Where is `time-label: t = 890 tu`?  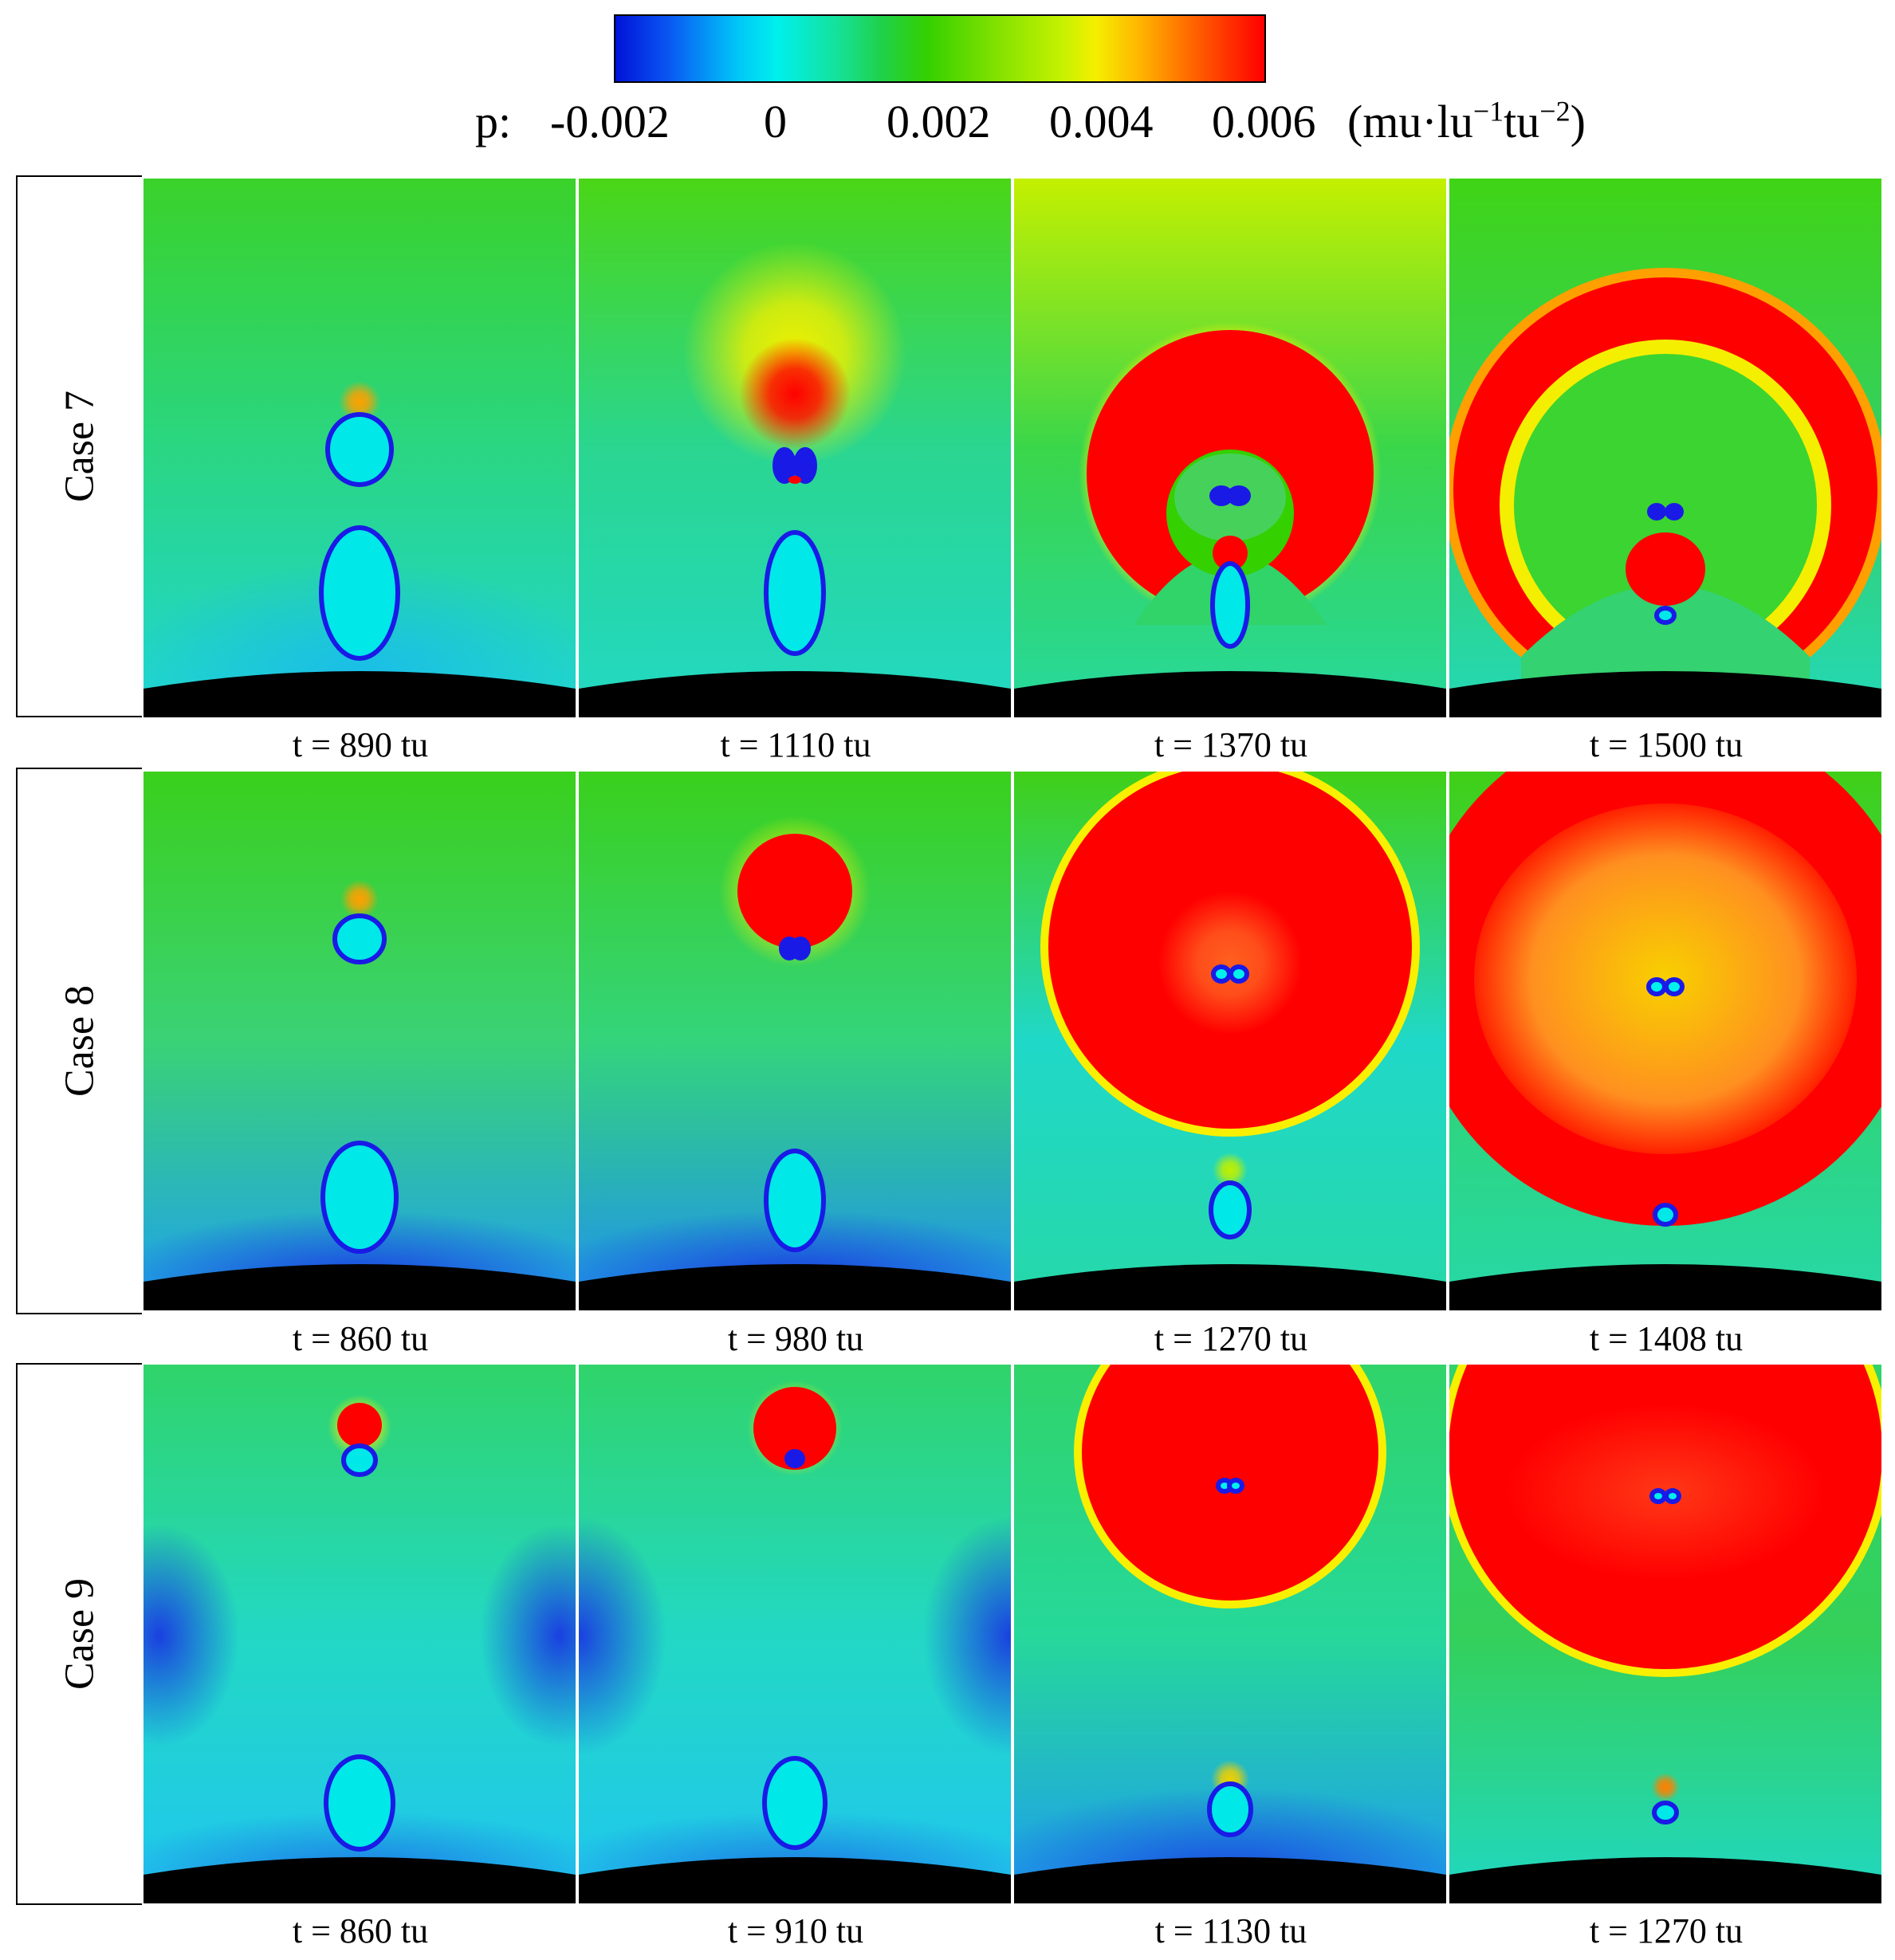
time-label: t = 890 tu is located at coordinates (360, 744).